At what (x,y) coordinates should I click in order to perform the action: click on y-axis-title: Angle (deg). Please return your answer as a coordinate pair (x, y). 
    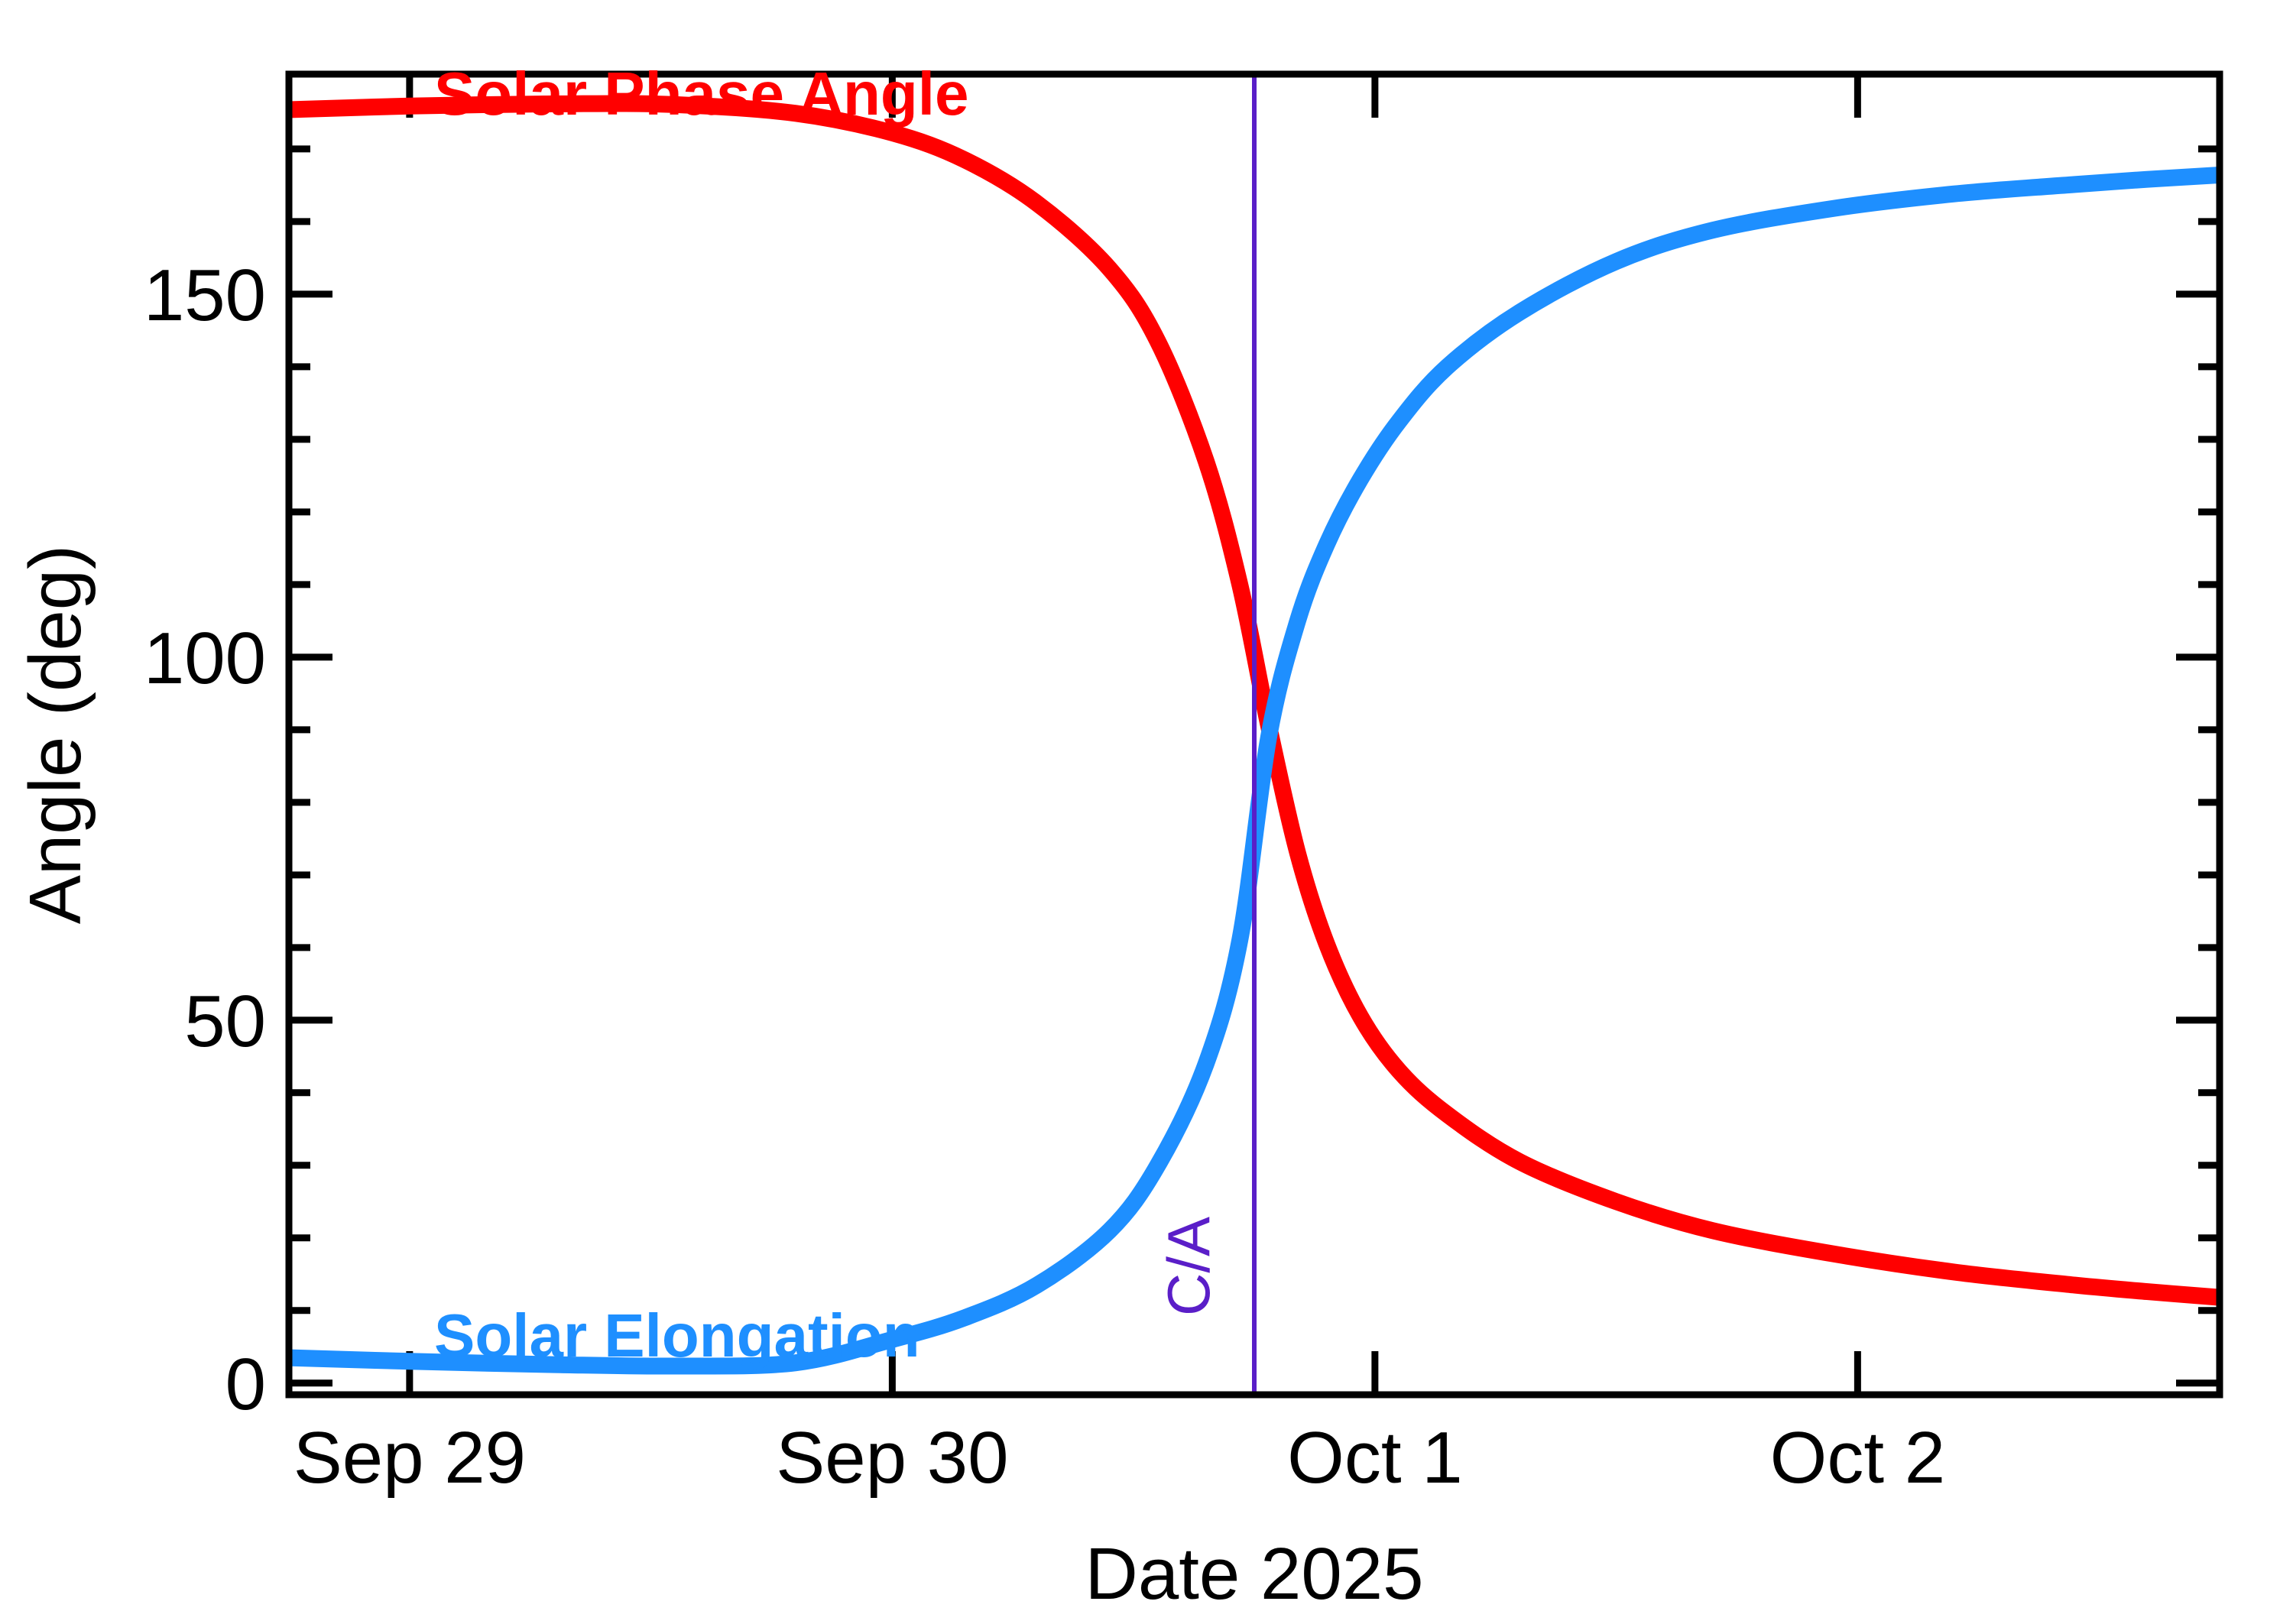
    Looking at the image, I should click on (56, 734).